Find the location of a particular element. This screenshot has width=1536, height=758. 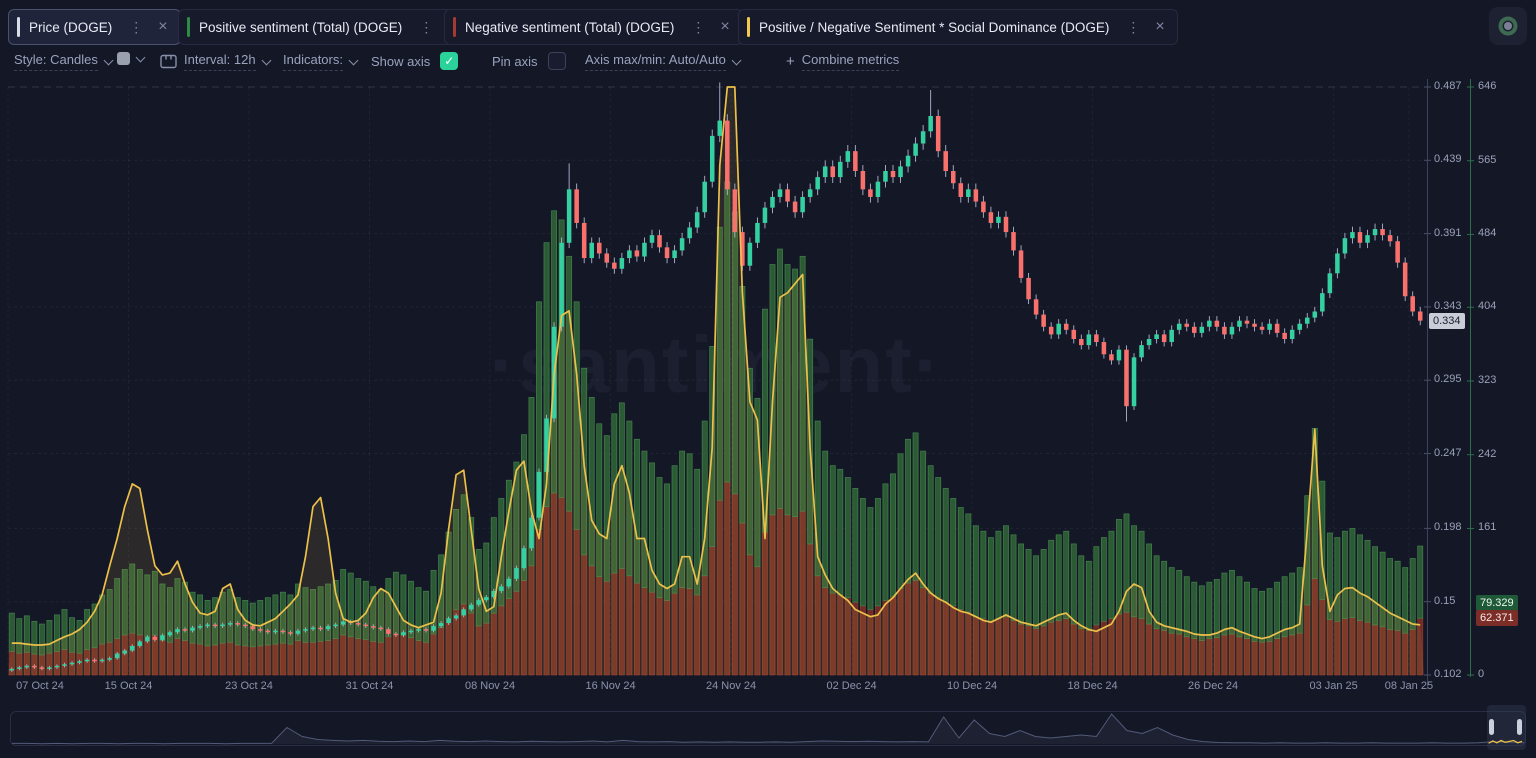

navigator-sparkline is located at coordinates (768, 729).